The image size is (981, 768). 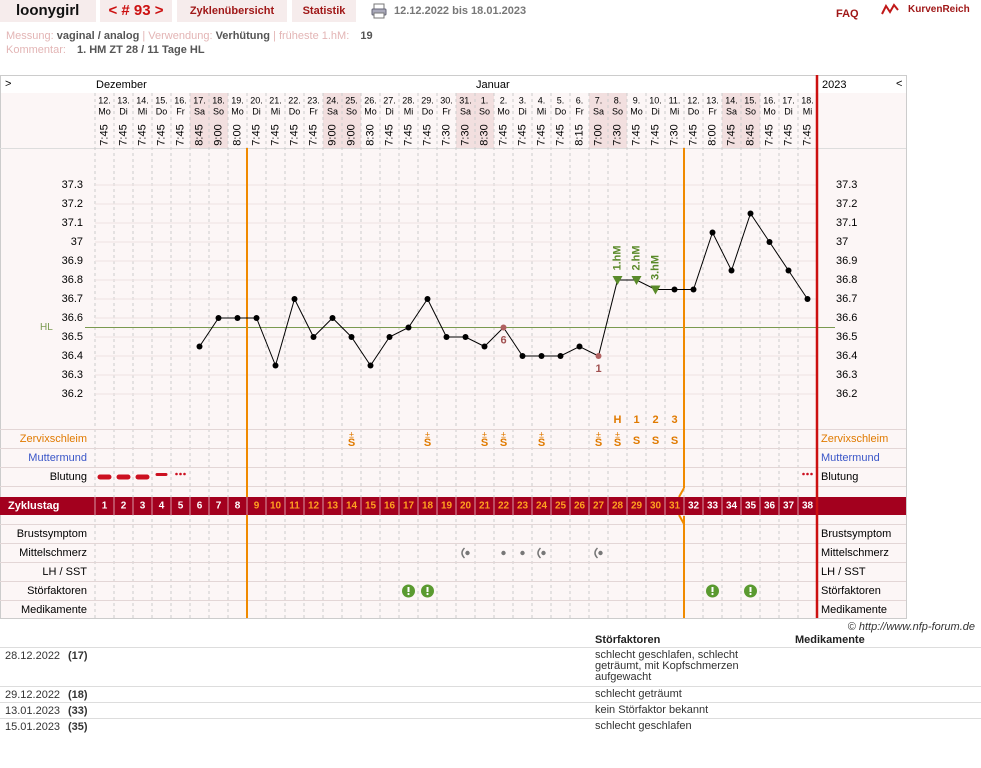 I want to click on date-label: 20., so click(x=256, y=100).